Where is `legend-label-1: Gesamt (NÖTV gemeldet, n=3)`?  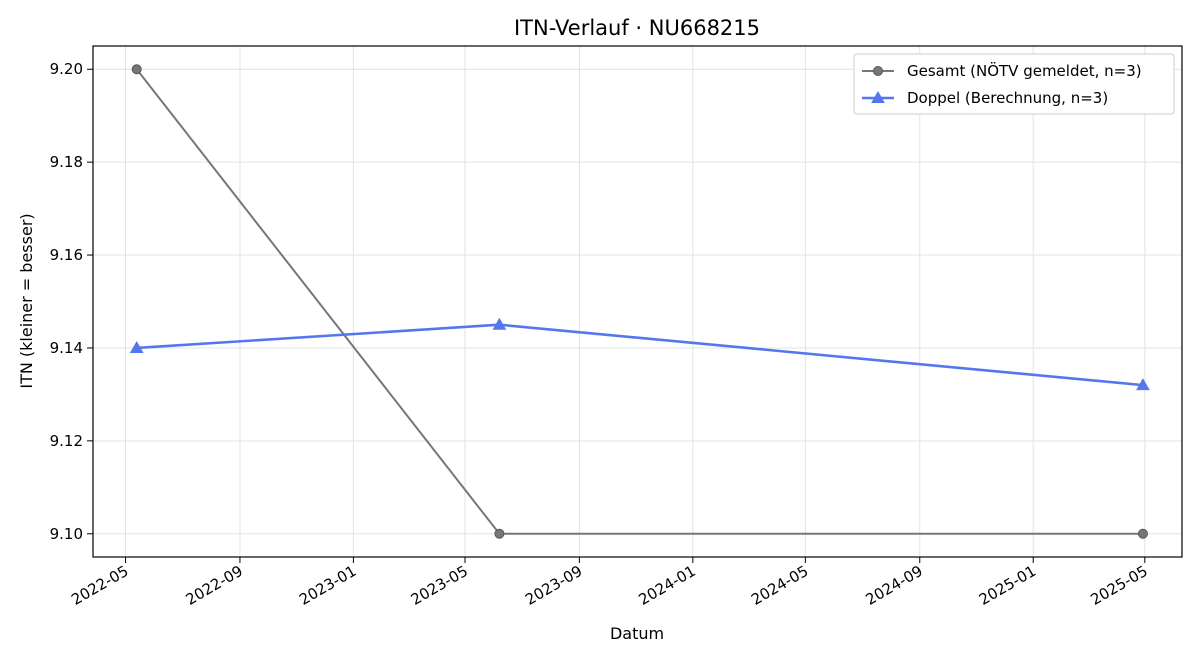
legend-label-1: Gesamt (NÖTV gemeldet, n=3) is located at coordinates (1024, 70).